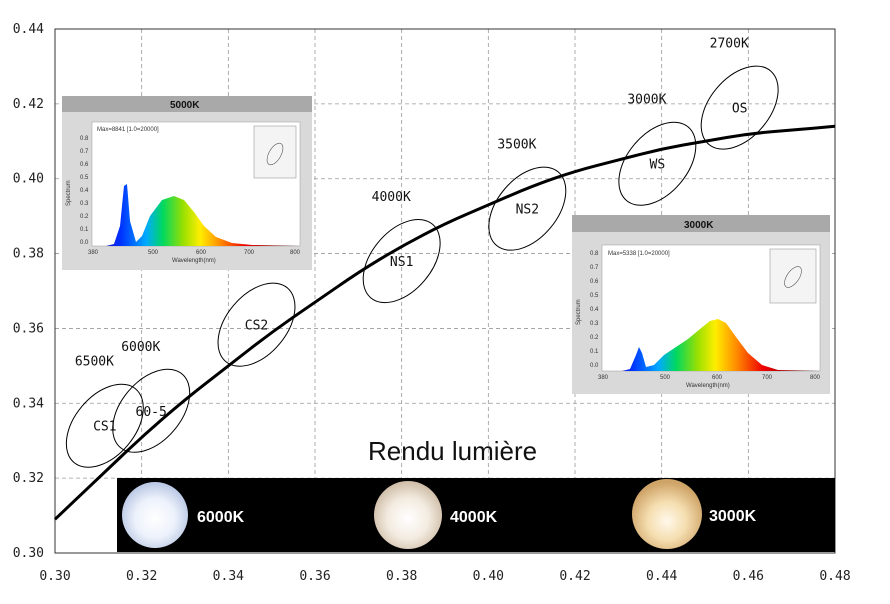  What do you see at coordinates (474, 517) in the screenshot?
I see `swatch-label-4000k: 4000K` at bounding box center [474, 517].